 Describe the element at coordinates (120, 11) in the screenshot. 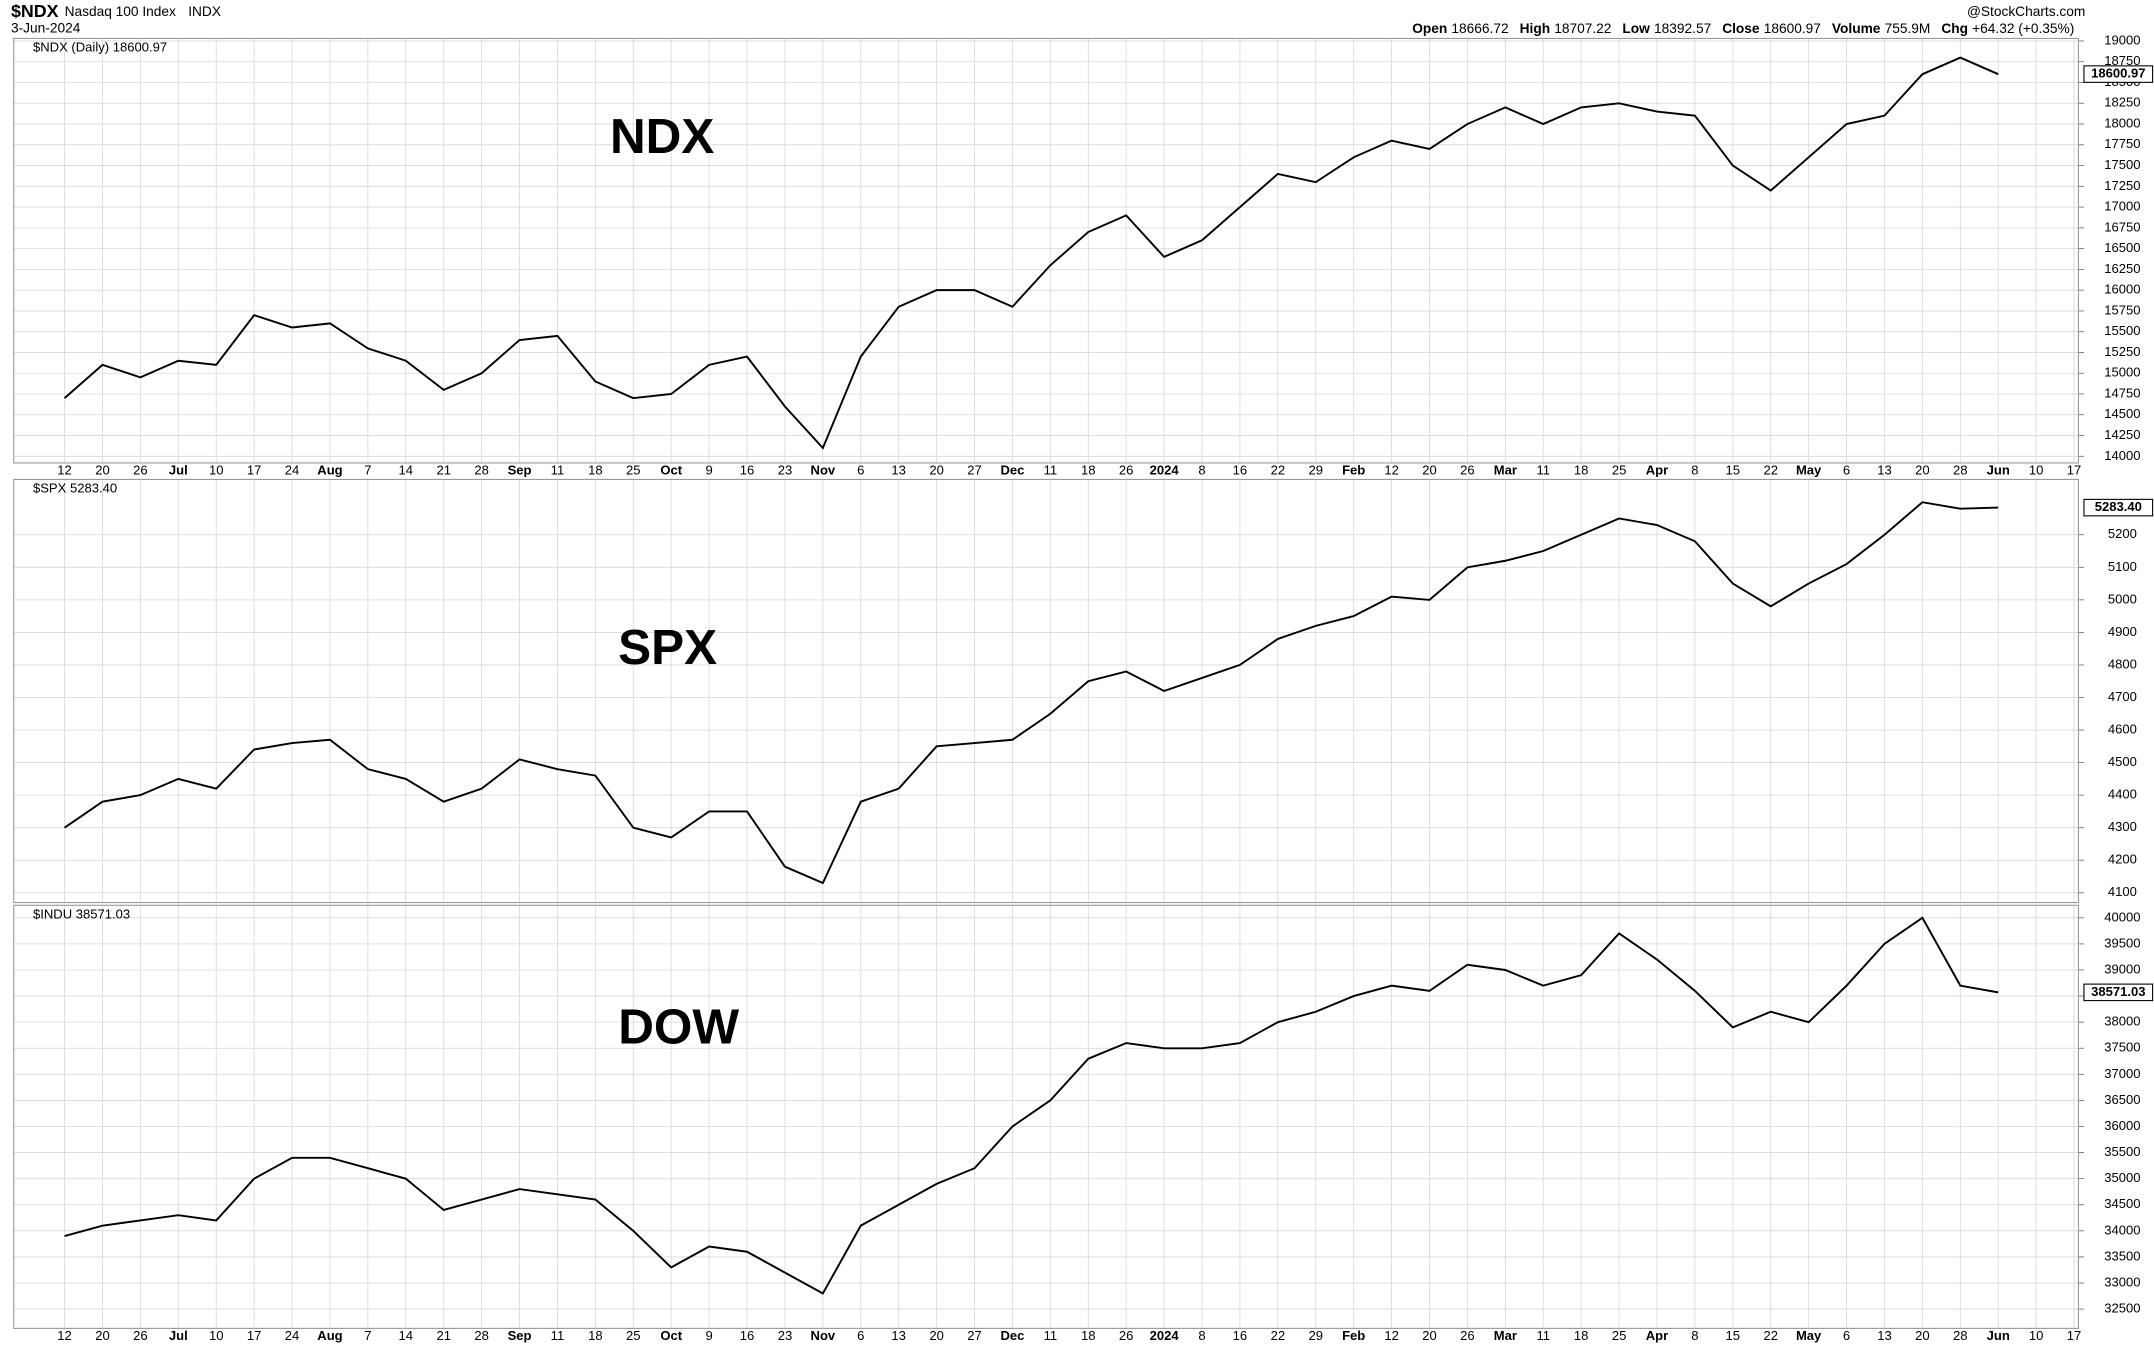

I see `index-name: Nasdaq 100 Index` at that location.